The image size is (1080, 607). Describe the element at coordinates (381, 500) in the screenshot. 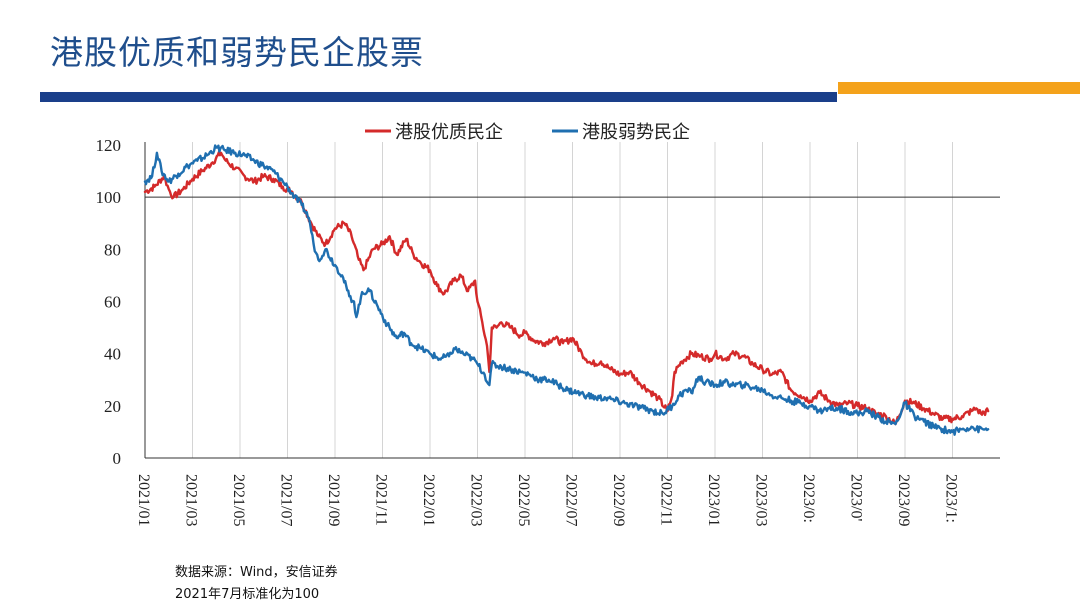

I see `x-tick-label: 2021/11` at that location.